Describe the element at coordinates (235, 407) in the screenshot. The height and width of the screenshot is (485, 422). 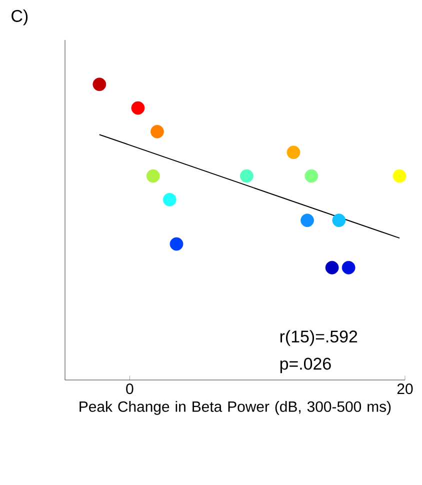
I see `x-axis-title: Peak Change in Beta Power (dB, 300-500 ms)` at that location.